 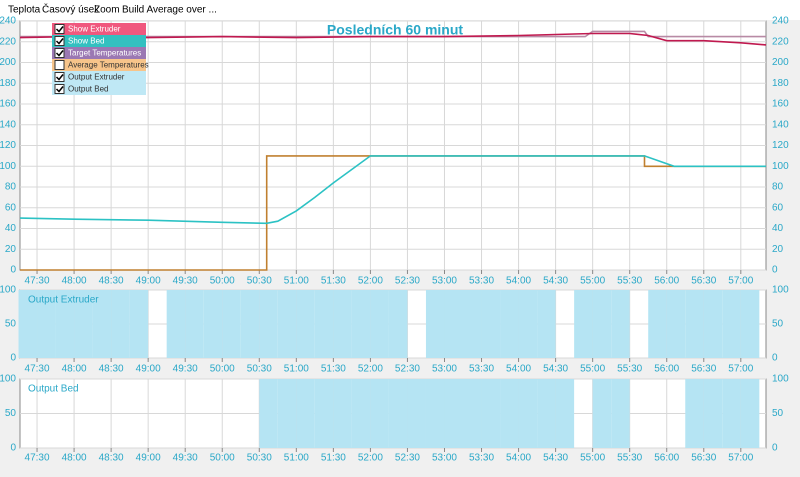 What do you see at coordinates (780, 83) in the screenshot?
I see `y-tick-label-right: 180` at bounding box center [780, 83].